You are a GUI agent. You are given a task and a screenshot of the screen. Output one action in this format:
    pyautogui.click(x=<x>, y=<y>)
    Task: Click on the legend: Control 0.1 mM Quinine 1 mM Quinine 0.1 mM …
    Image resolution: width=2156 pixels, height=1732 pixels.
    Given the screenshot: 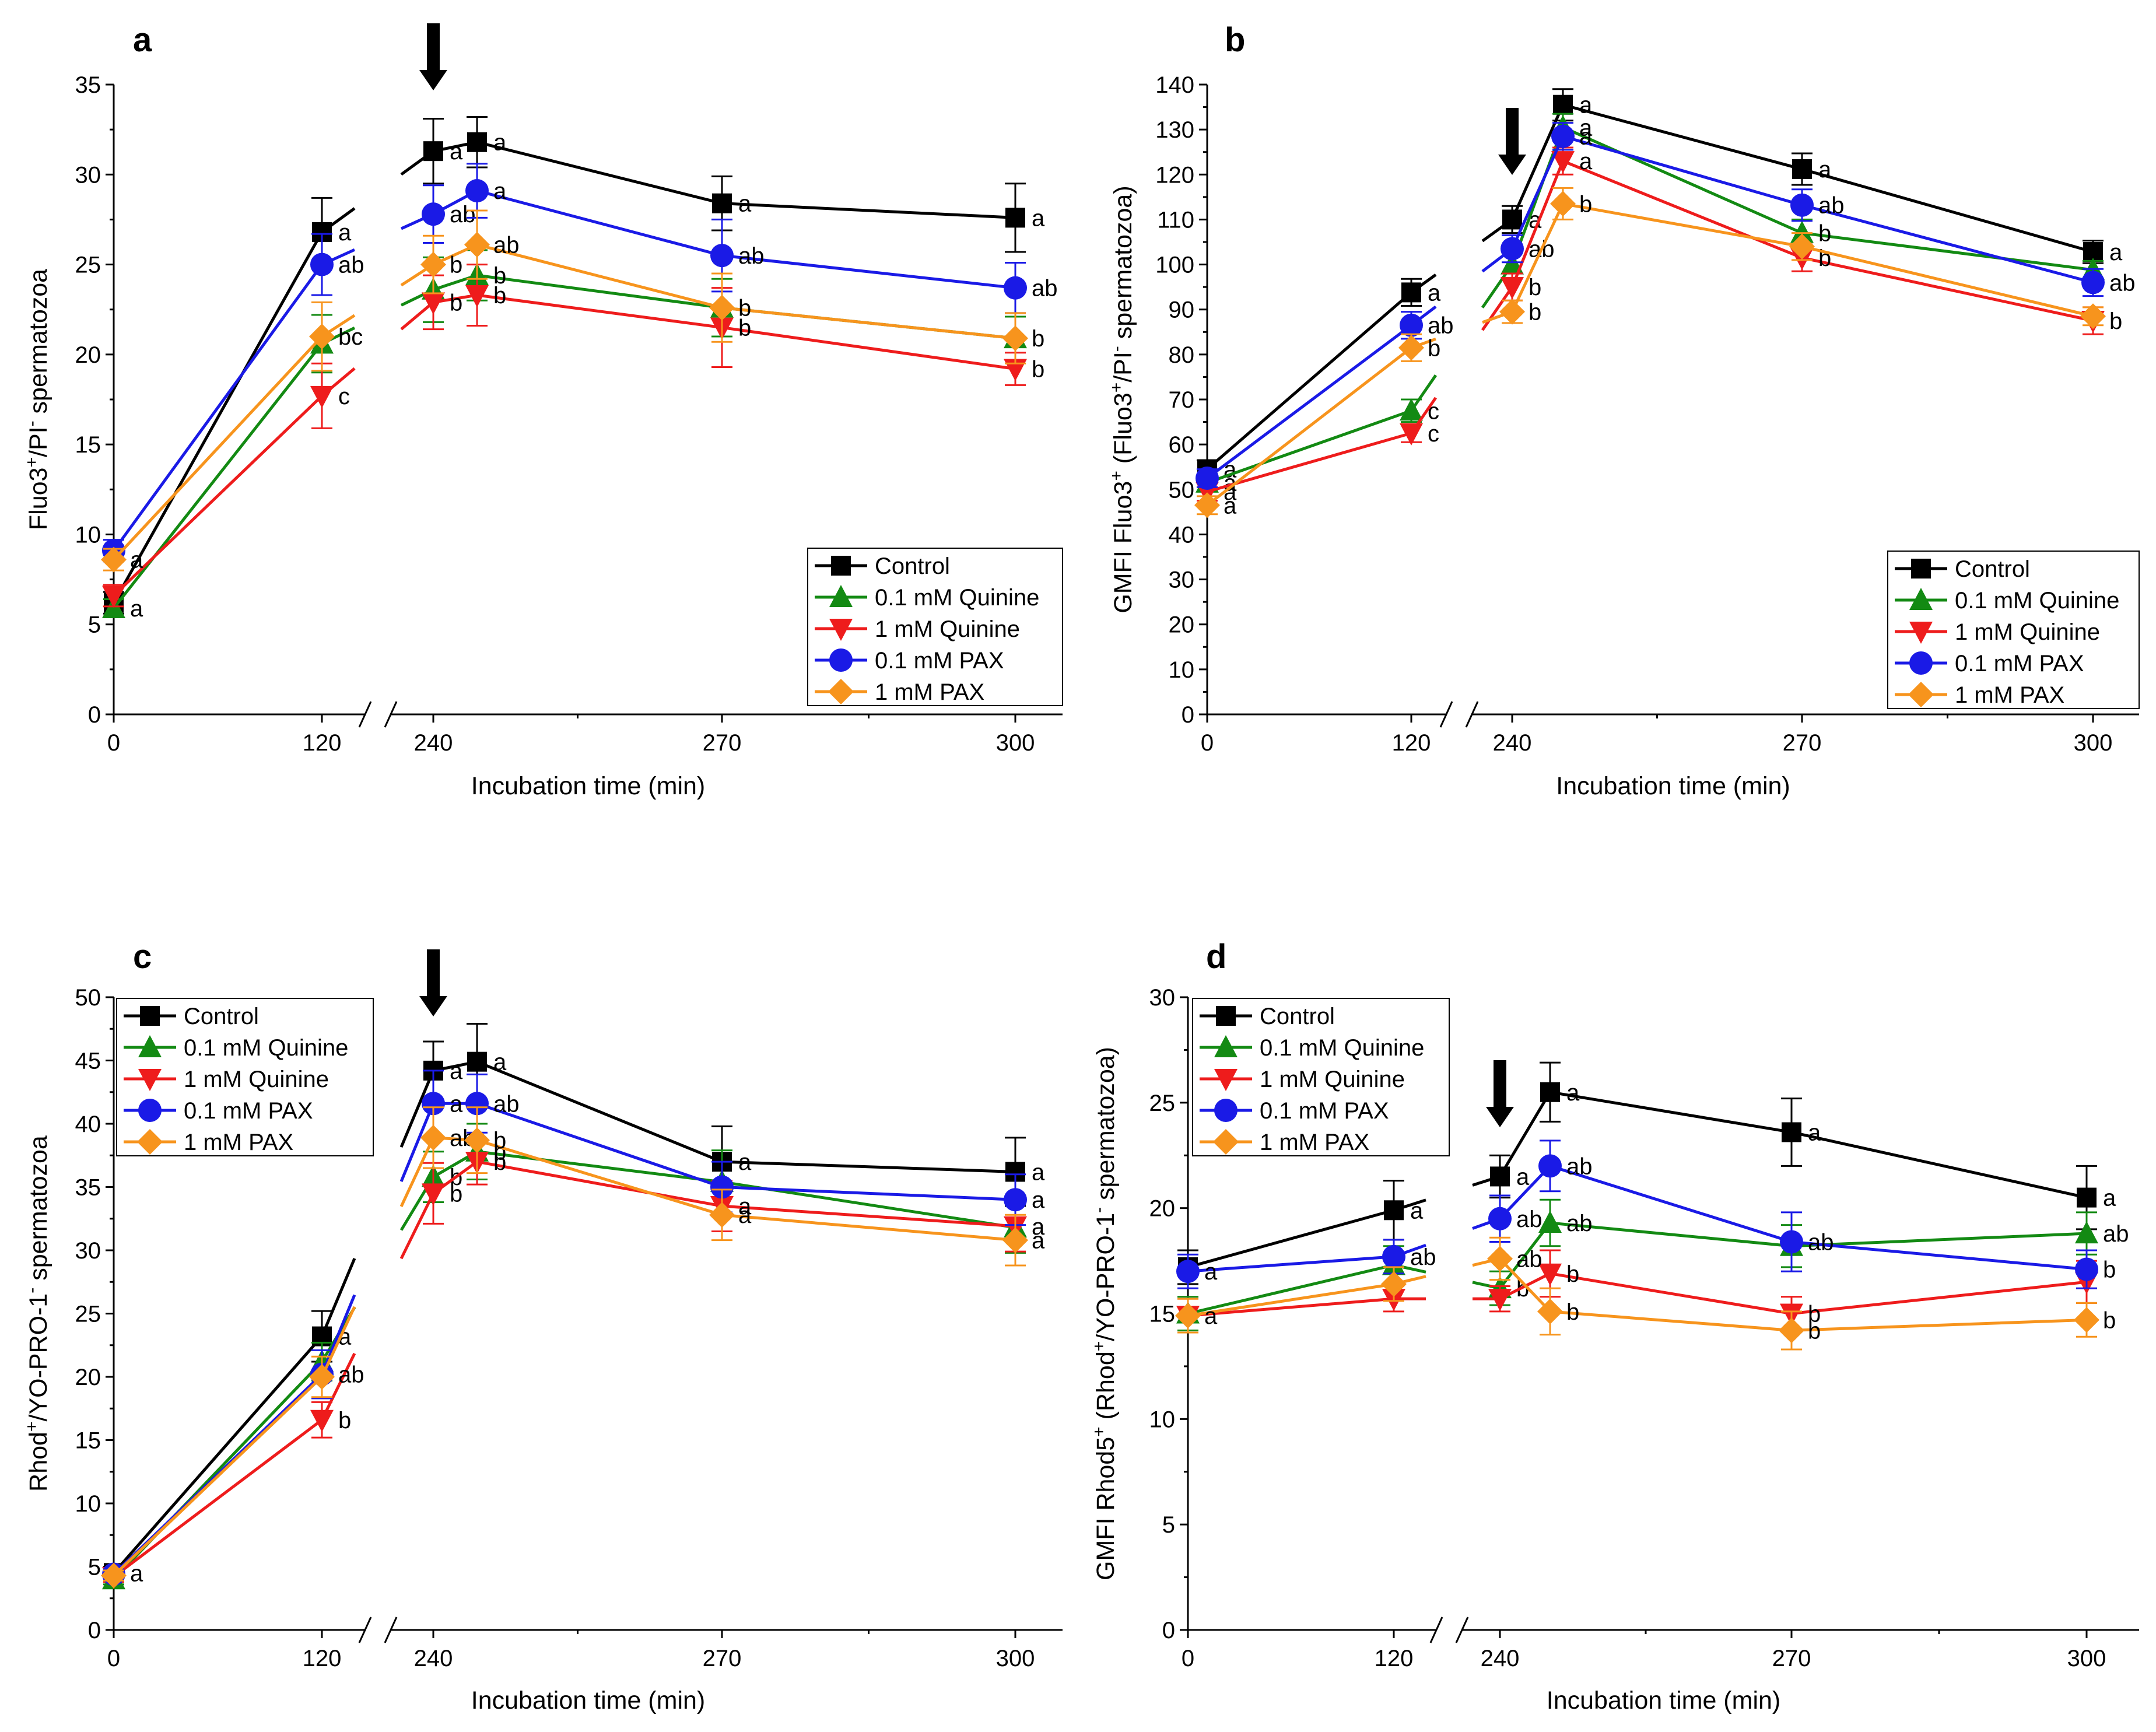 What is the action you would take?
    pyautogui.click(x=1321, y=1077)
    